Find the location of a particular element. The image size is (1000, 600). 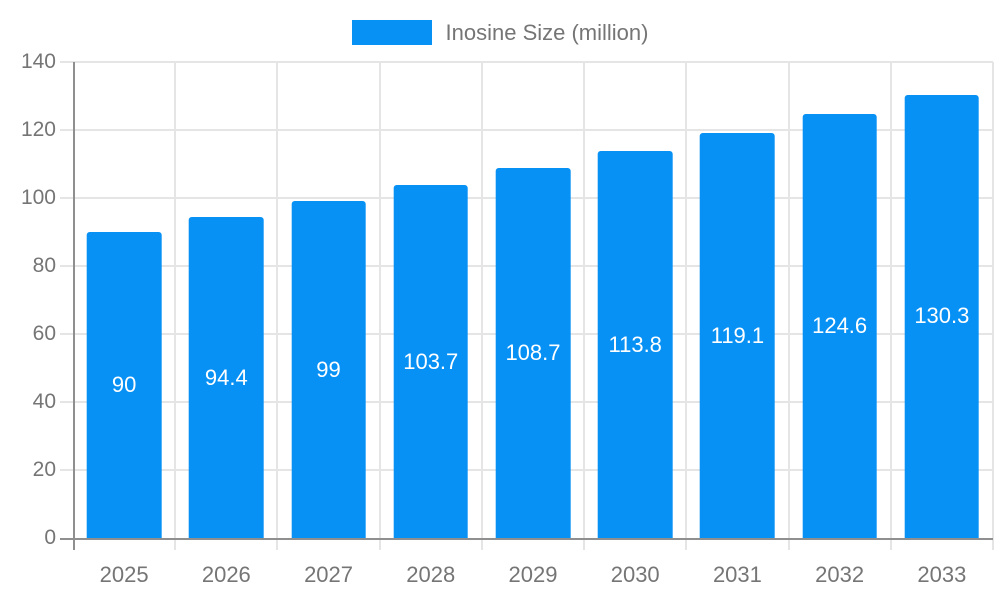

bar-2033: 130.3 is located at coordinates (942, 316).